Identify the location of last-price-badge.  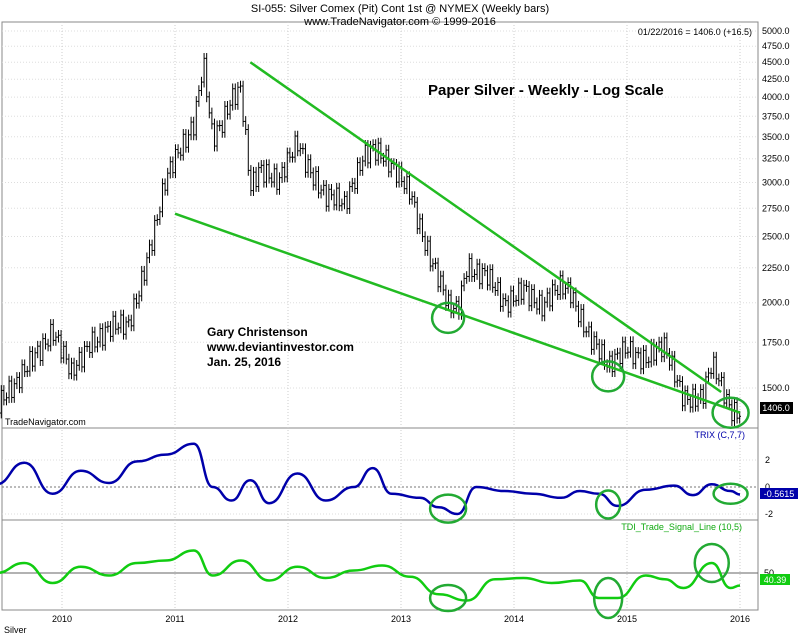
(776, 408).